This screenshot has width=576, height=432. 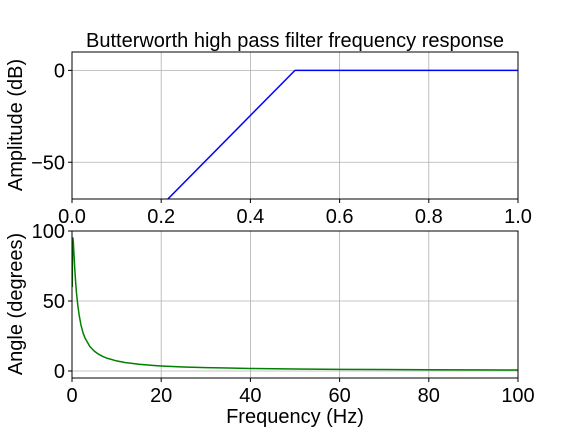 What do you see at coordinates (518, 217) in the screenshot?
I see `amplitude-x-tick-label: 1.0` at bounding box center [518, 217].